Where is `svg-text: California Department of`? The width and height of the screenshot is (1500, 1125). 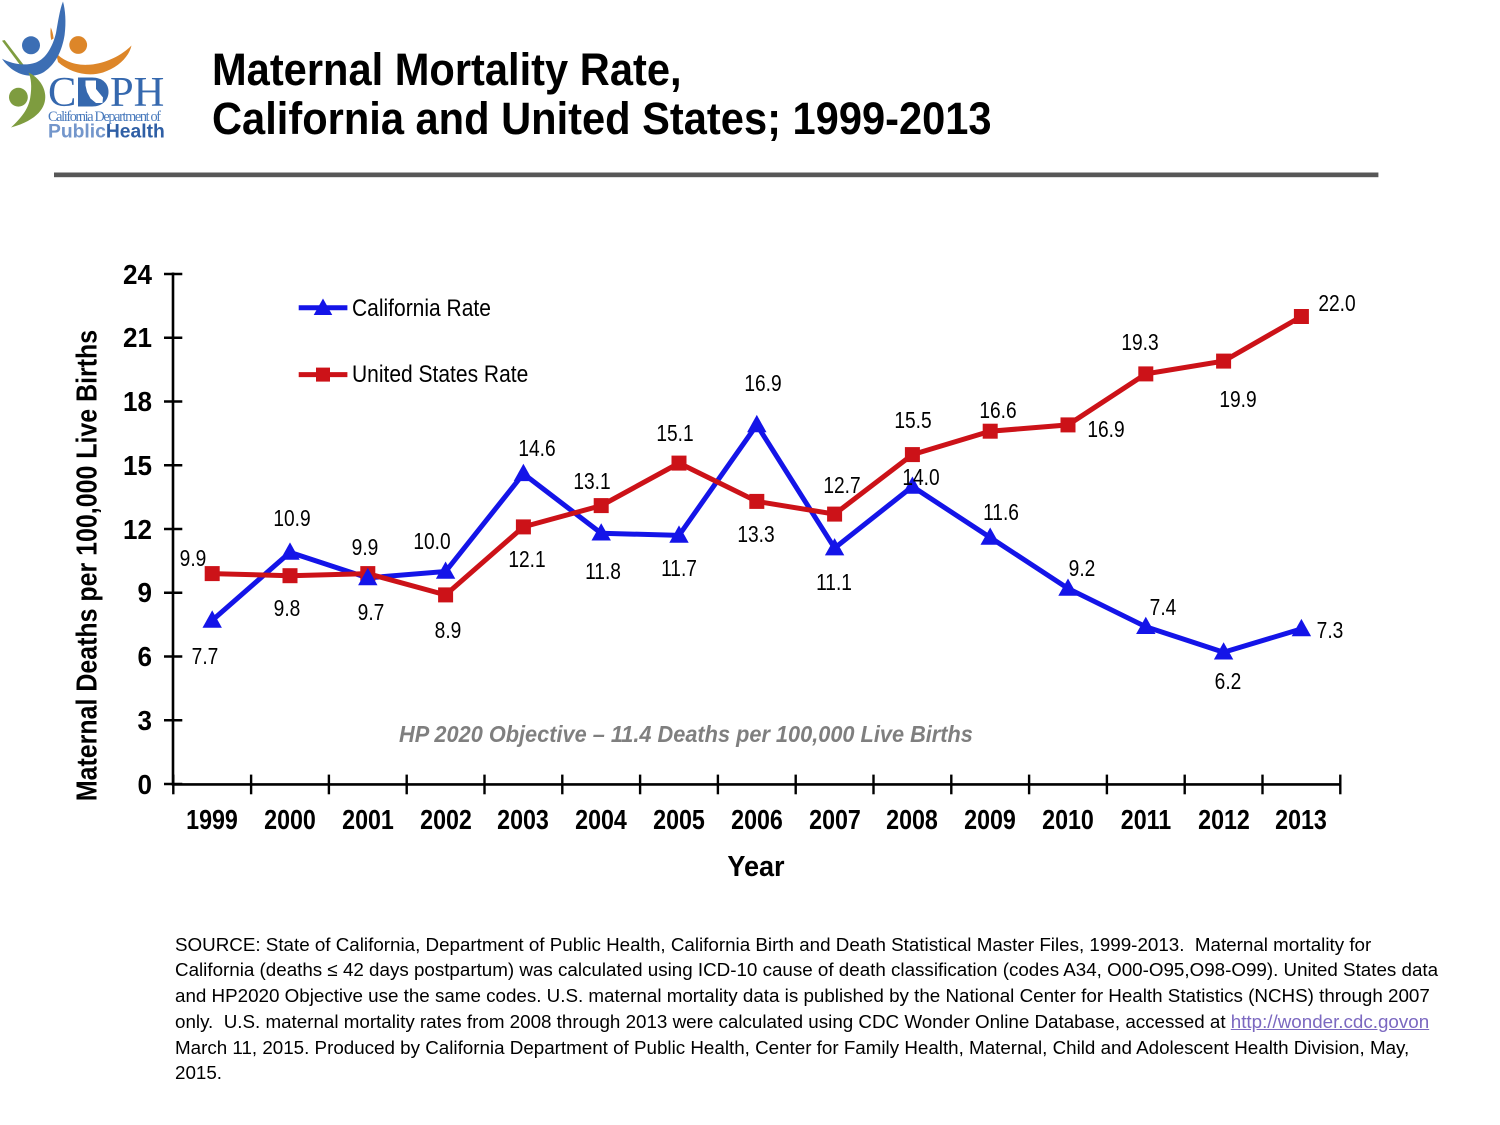 svg-text: California Department of is located at coordinates (104, 117).